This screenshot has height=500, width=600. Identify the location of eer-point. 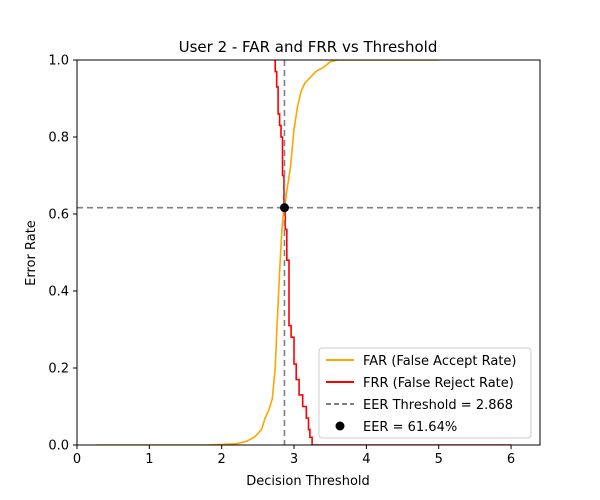
(284, 208).